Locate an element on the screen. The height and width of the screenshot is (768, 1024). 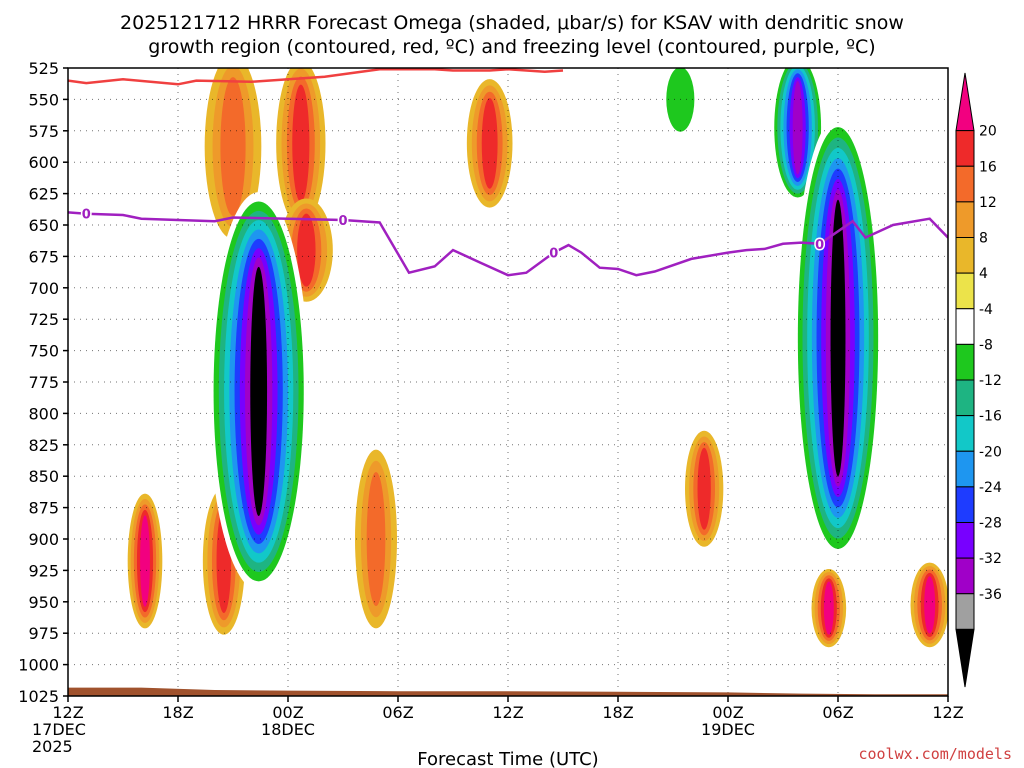
dgz-contour-line is located at coordinates (316, 77).